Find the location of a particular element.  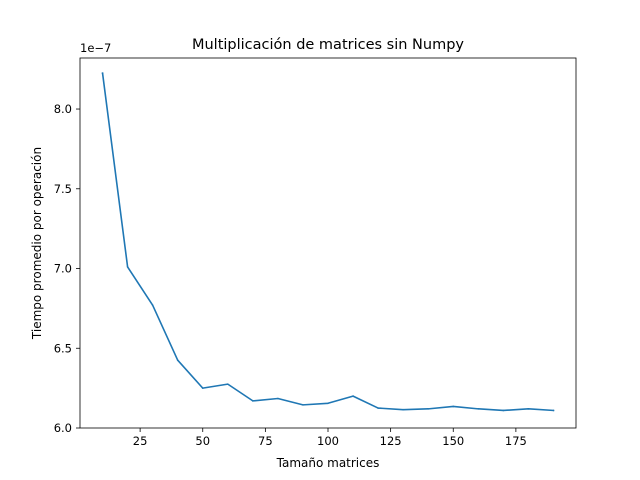

y-axis-ticks: 6.0 6.5 7.0 7.5 8.0 is located at coordinates (67, 268).